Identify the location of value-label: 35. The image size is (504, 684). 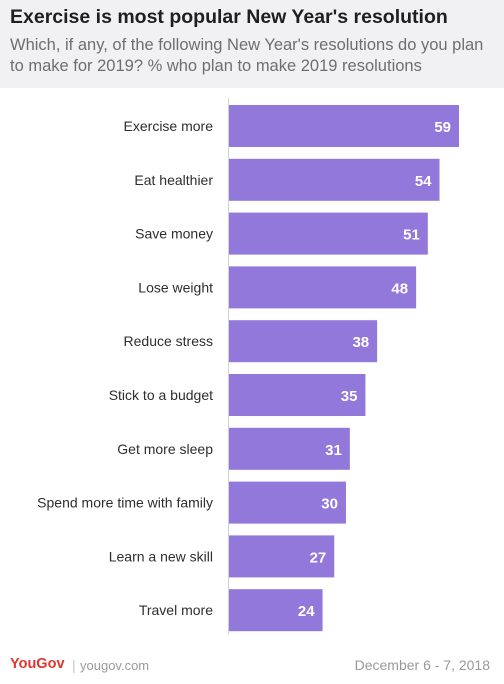
(349, 396).